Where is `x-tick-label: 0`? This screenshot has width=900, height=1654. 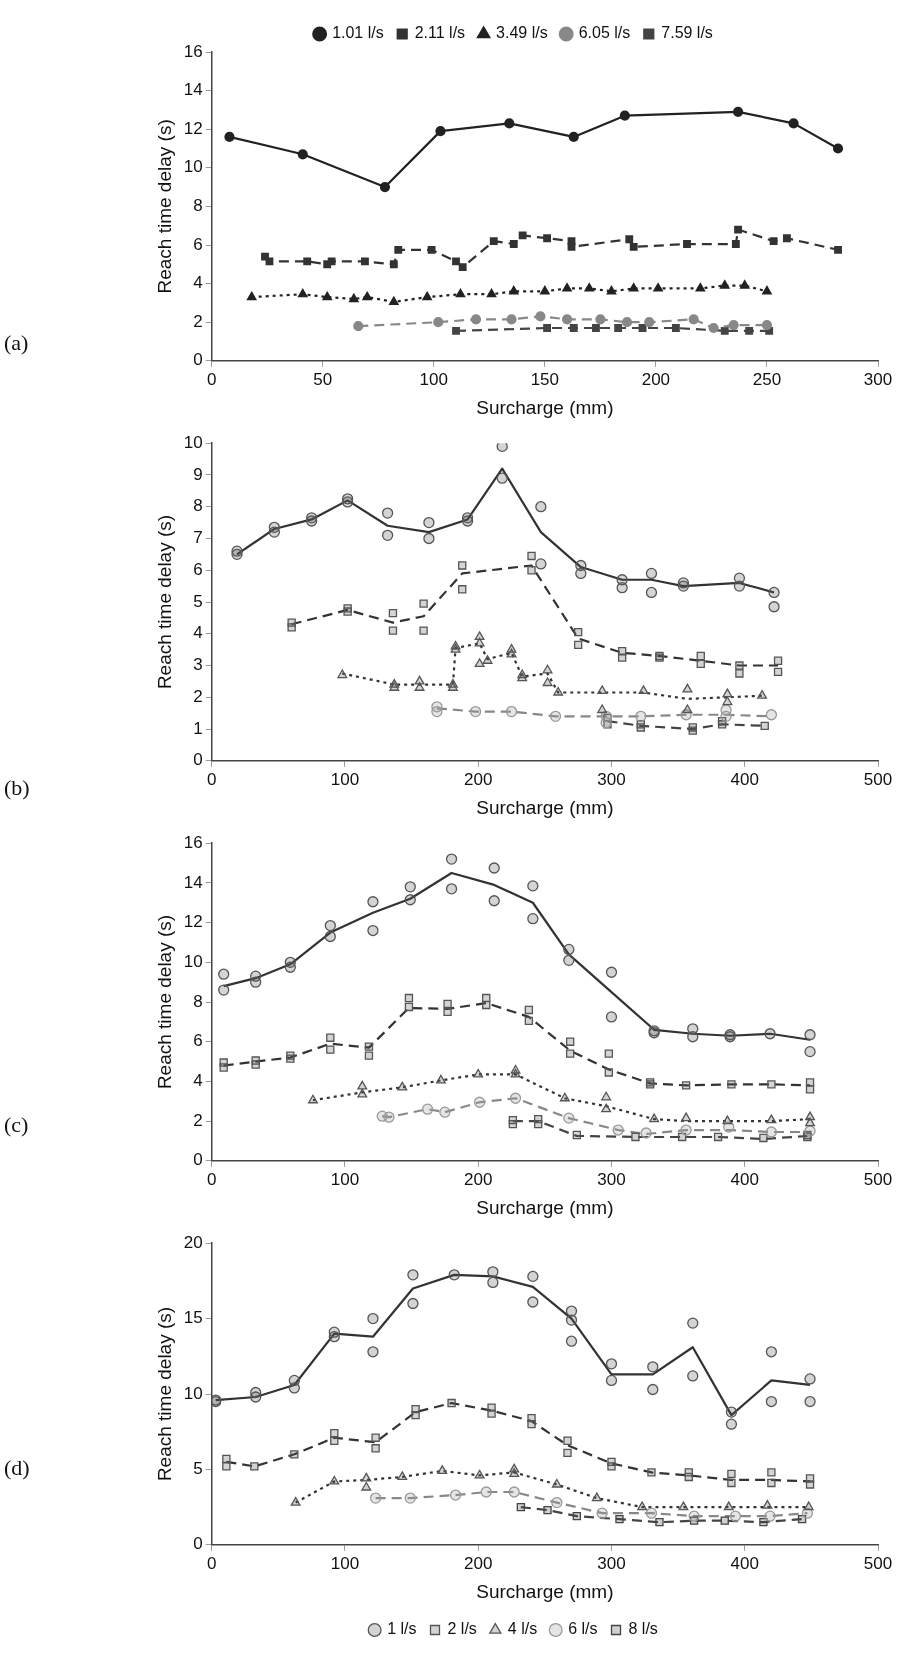 x-tick-label: 0 is located at coordinates (211, 1179).